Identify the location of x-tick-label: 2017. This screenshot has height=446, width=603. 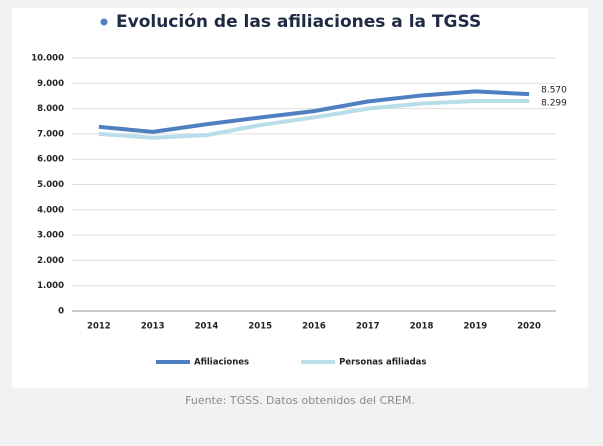
(368, 327).